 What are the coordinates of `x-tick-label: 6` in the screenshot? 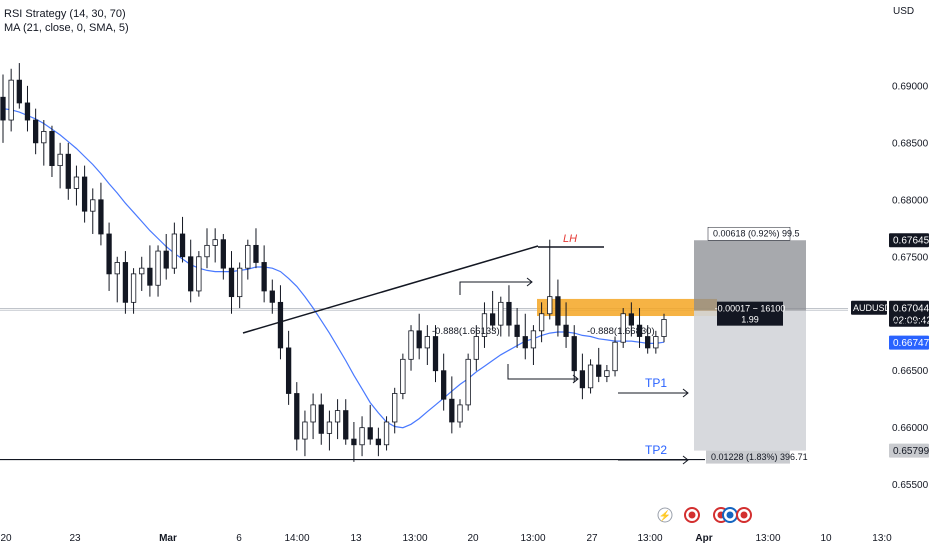 It's located at (239, 538).